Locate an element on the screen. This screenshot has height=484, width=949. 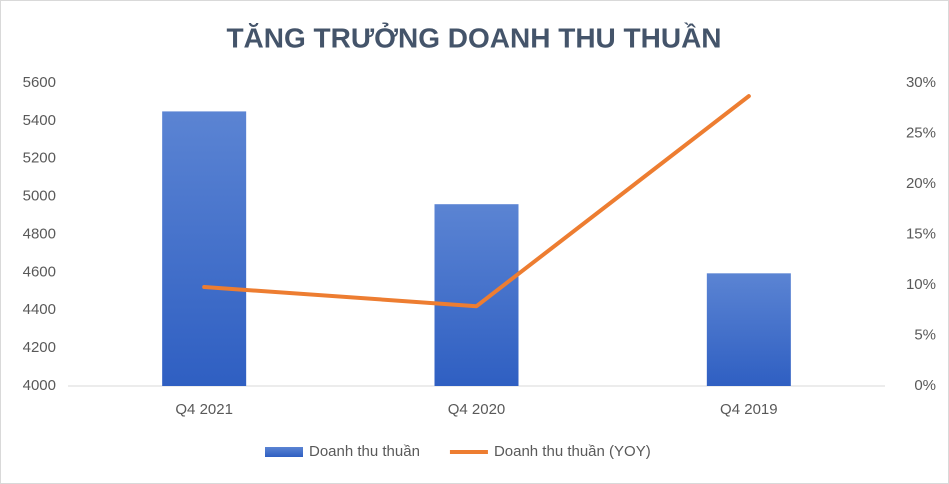
y-tick-label: 4400 is located at coordinates (39, 309).